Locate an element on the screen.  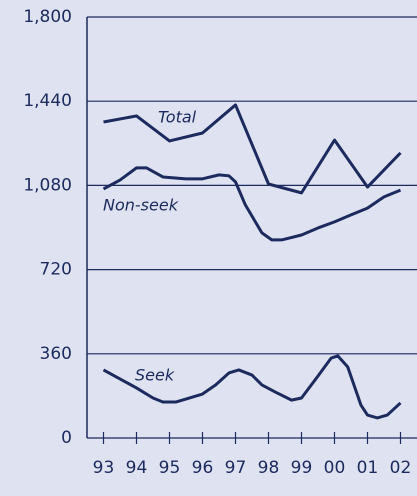
y-tick-label: 1,800 is located at coordinates (47, 17).